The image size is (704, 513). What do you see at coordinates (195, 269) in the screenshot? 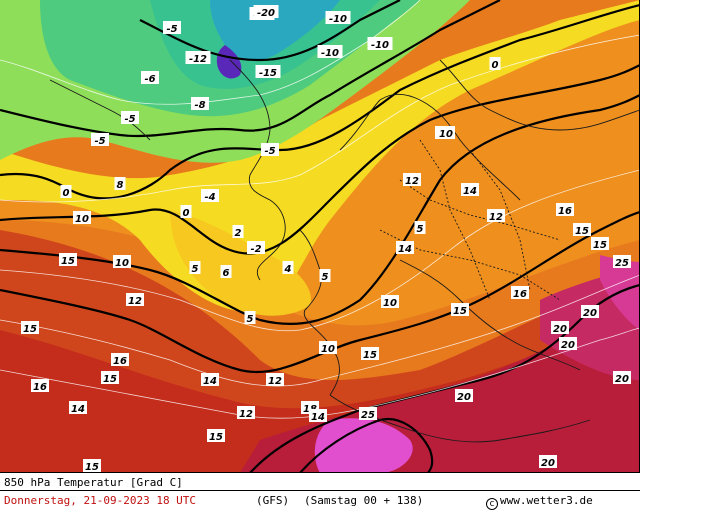
I see `contour-label-text: 5` at bounding box center [195, 269].